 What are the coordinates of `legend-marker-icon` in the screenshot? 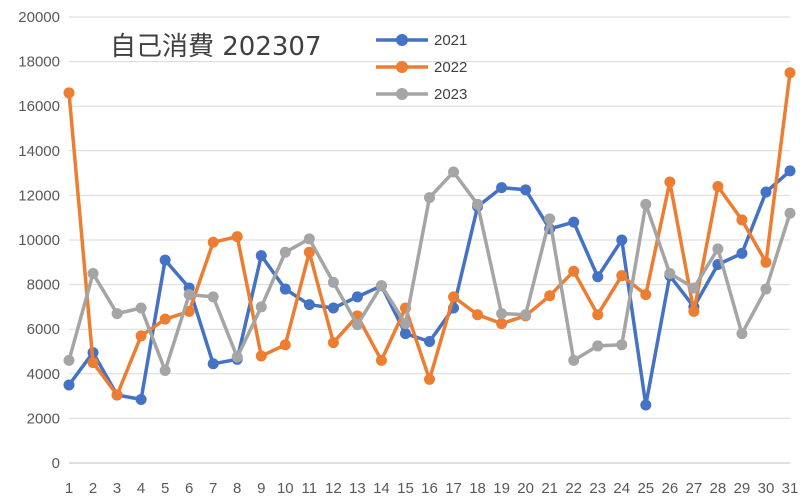 It's located at (402, 94).